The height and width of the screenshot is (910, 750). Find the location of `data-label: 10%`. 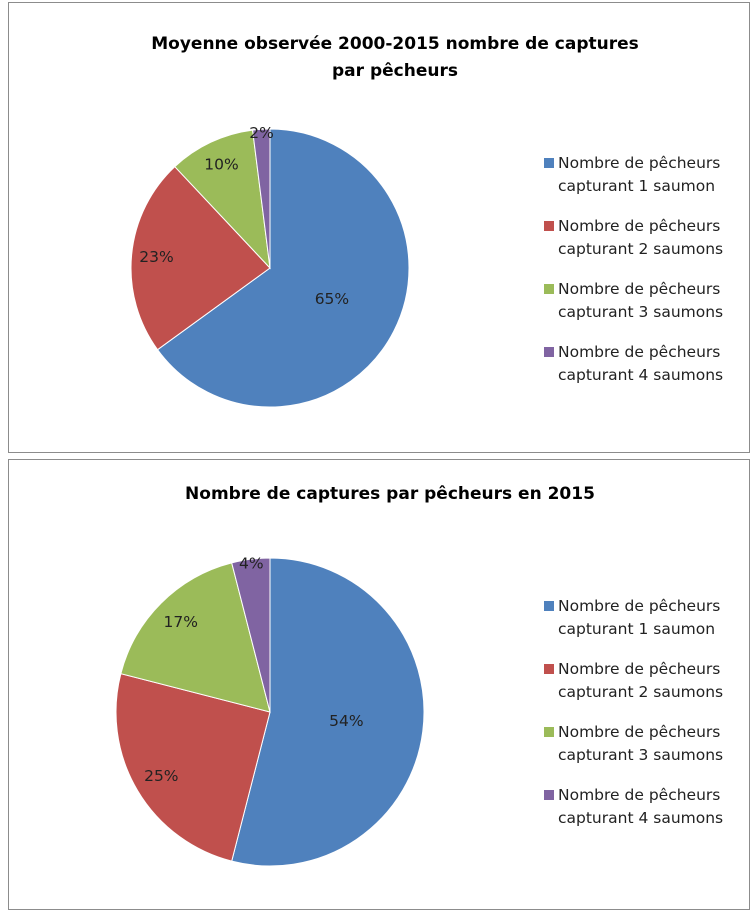

data-label: 10% is located at coordinates (221, 164).